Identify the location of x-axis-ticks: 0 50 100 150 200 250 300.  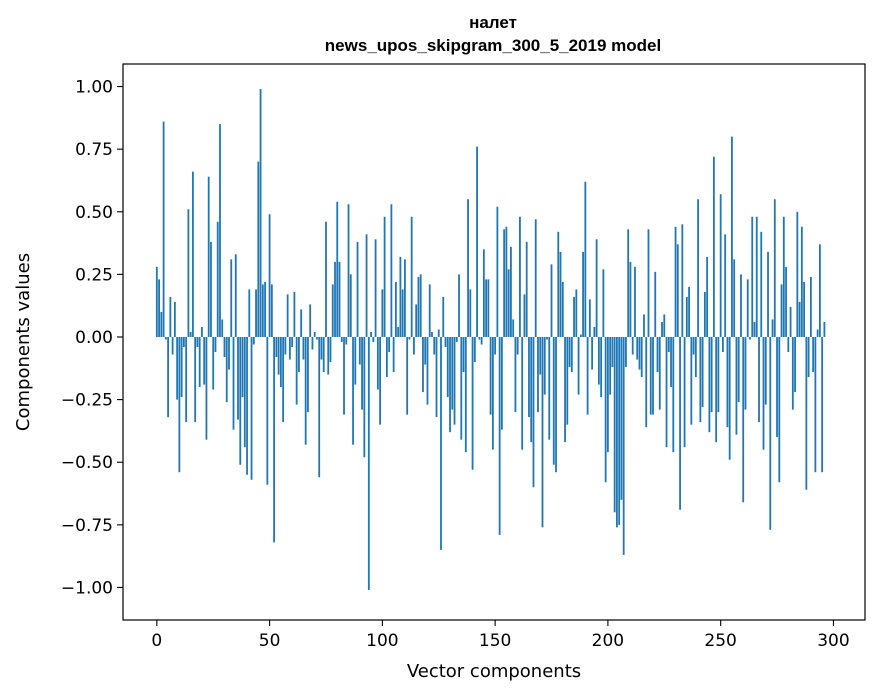
(500, 635).